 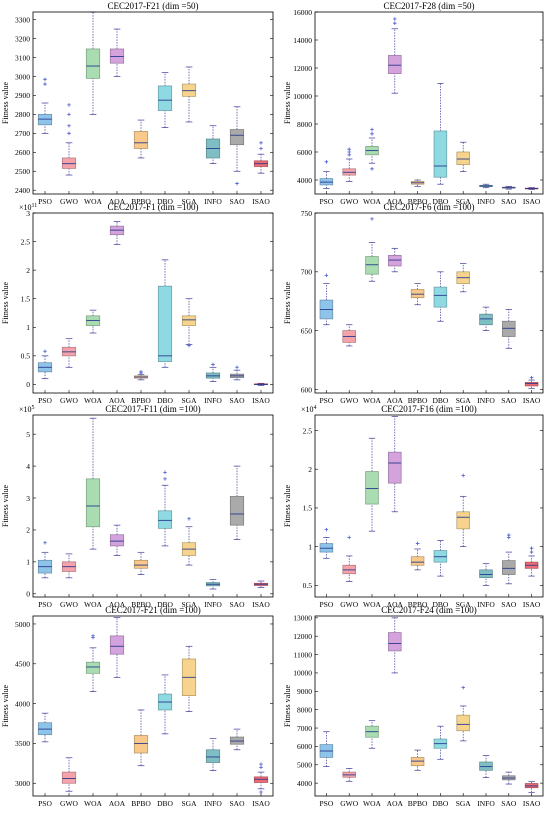 What do you see at coordinates (509, 567) in the screenshot?
I see `box-sao` at bounding box center [509, 567].